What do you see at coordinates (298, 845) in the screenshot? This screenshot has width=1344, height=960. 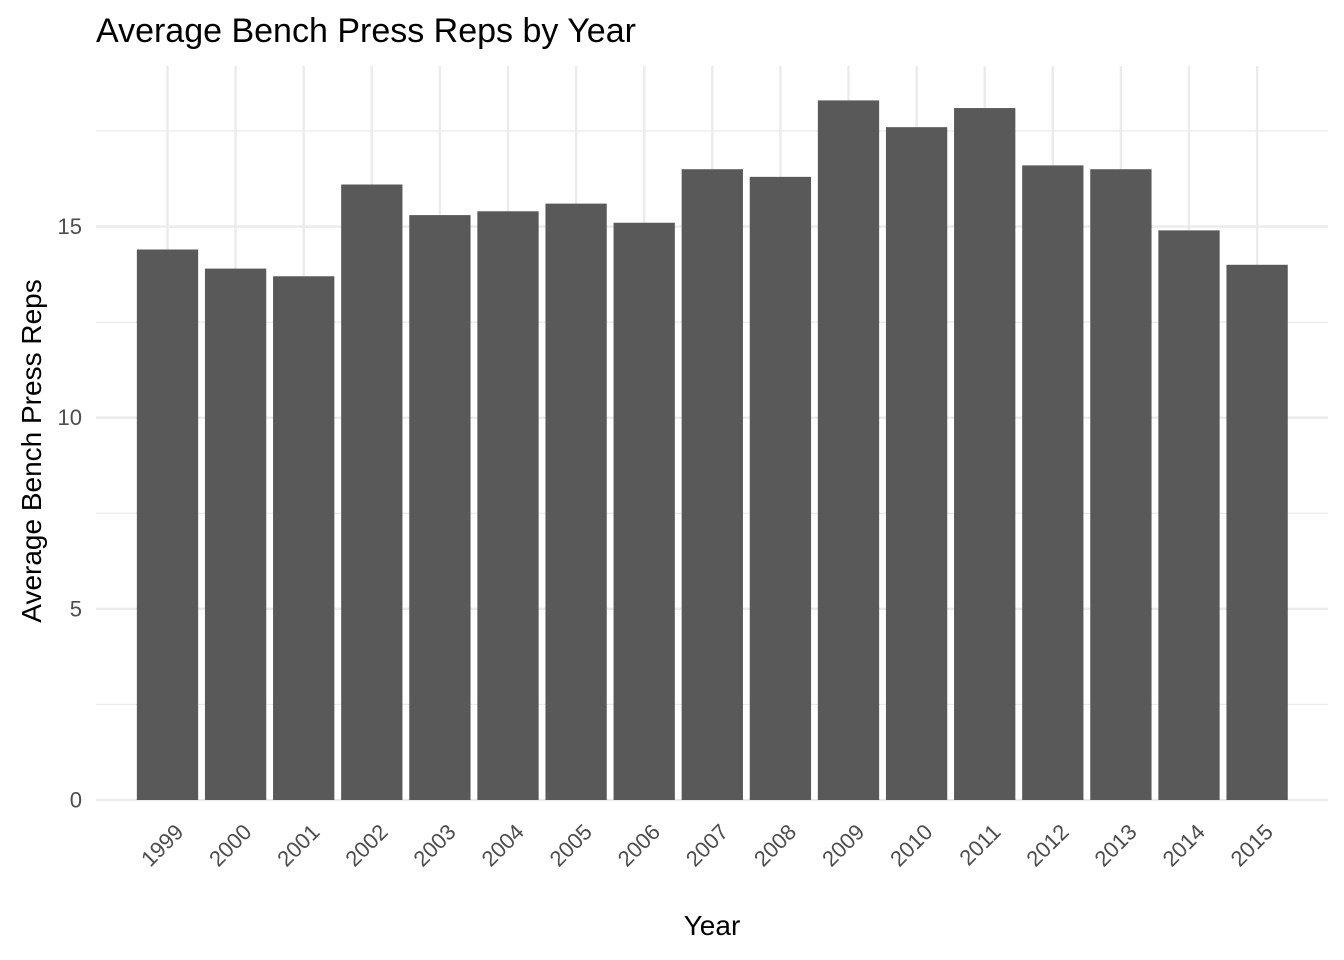 I see `x-tick-label: 2001` at bounding box center [298, 845].